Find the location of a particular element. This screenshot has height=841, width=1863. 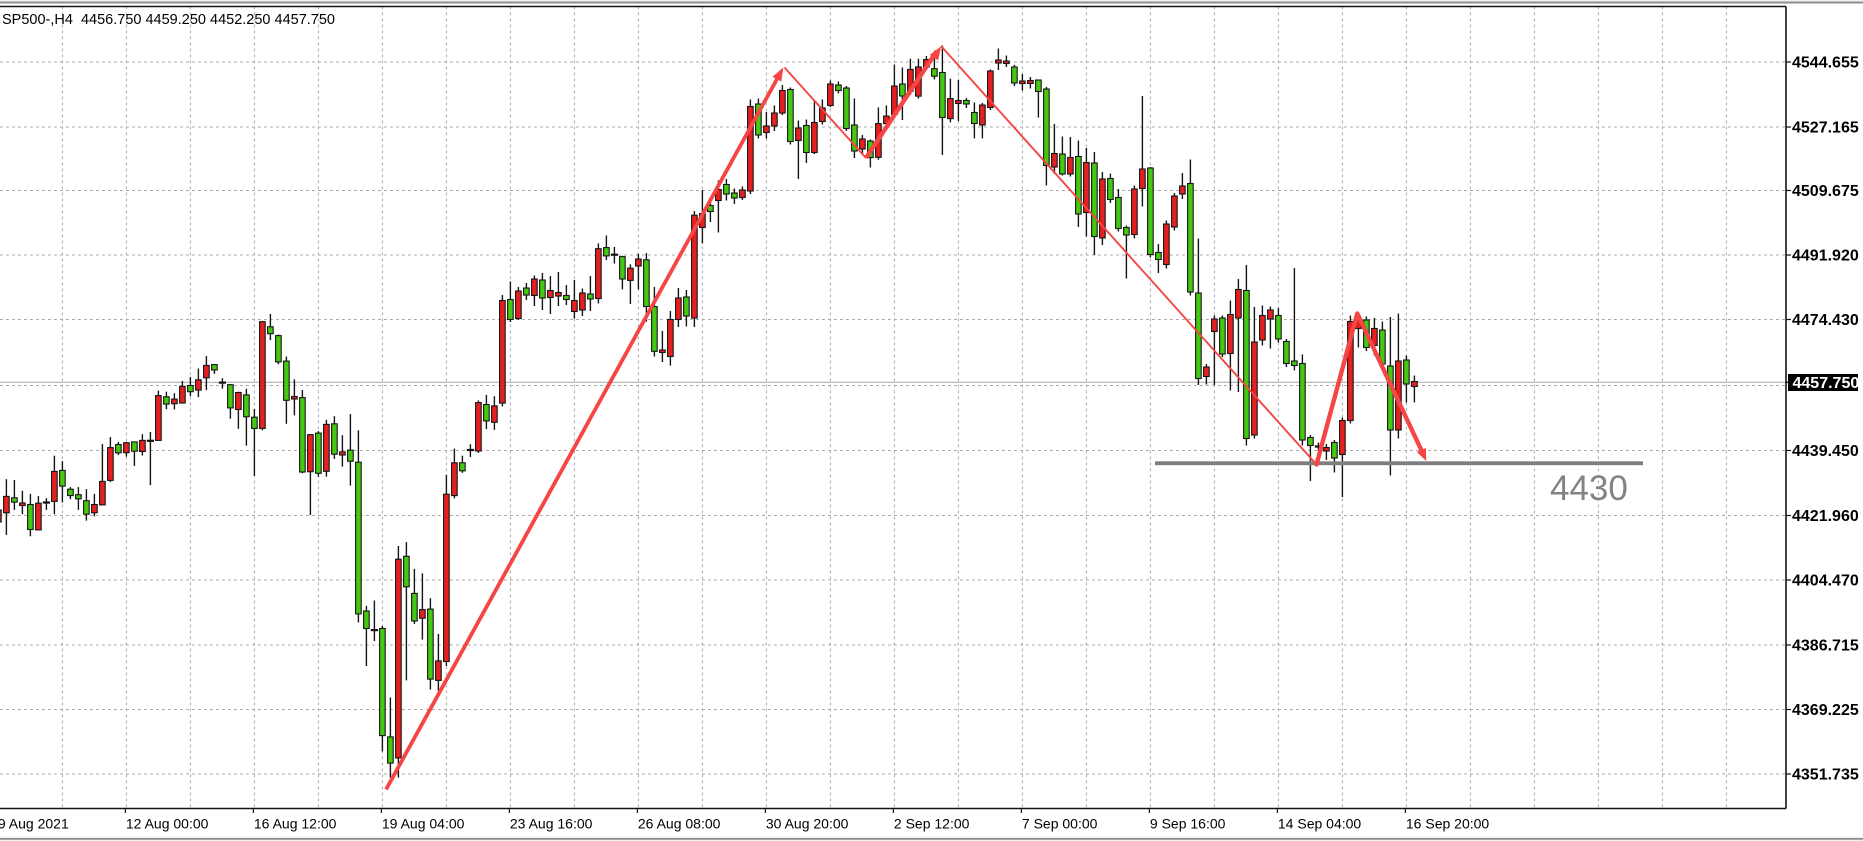

svg-text: 14 Sep 04:00 is located at coordinates (1320, 824).